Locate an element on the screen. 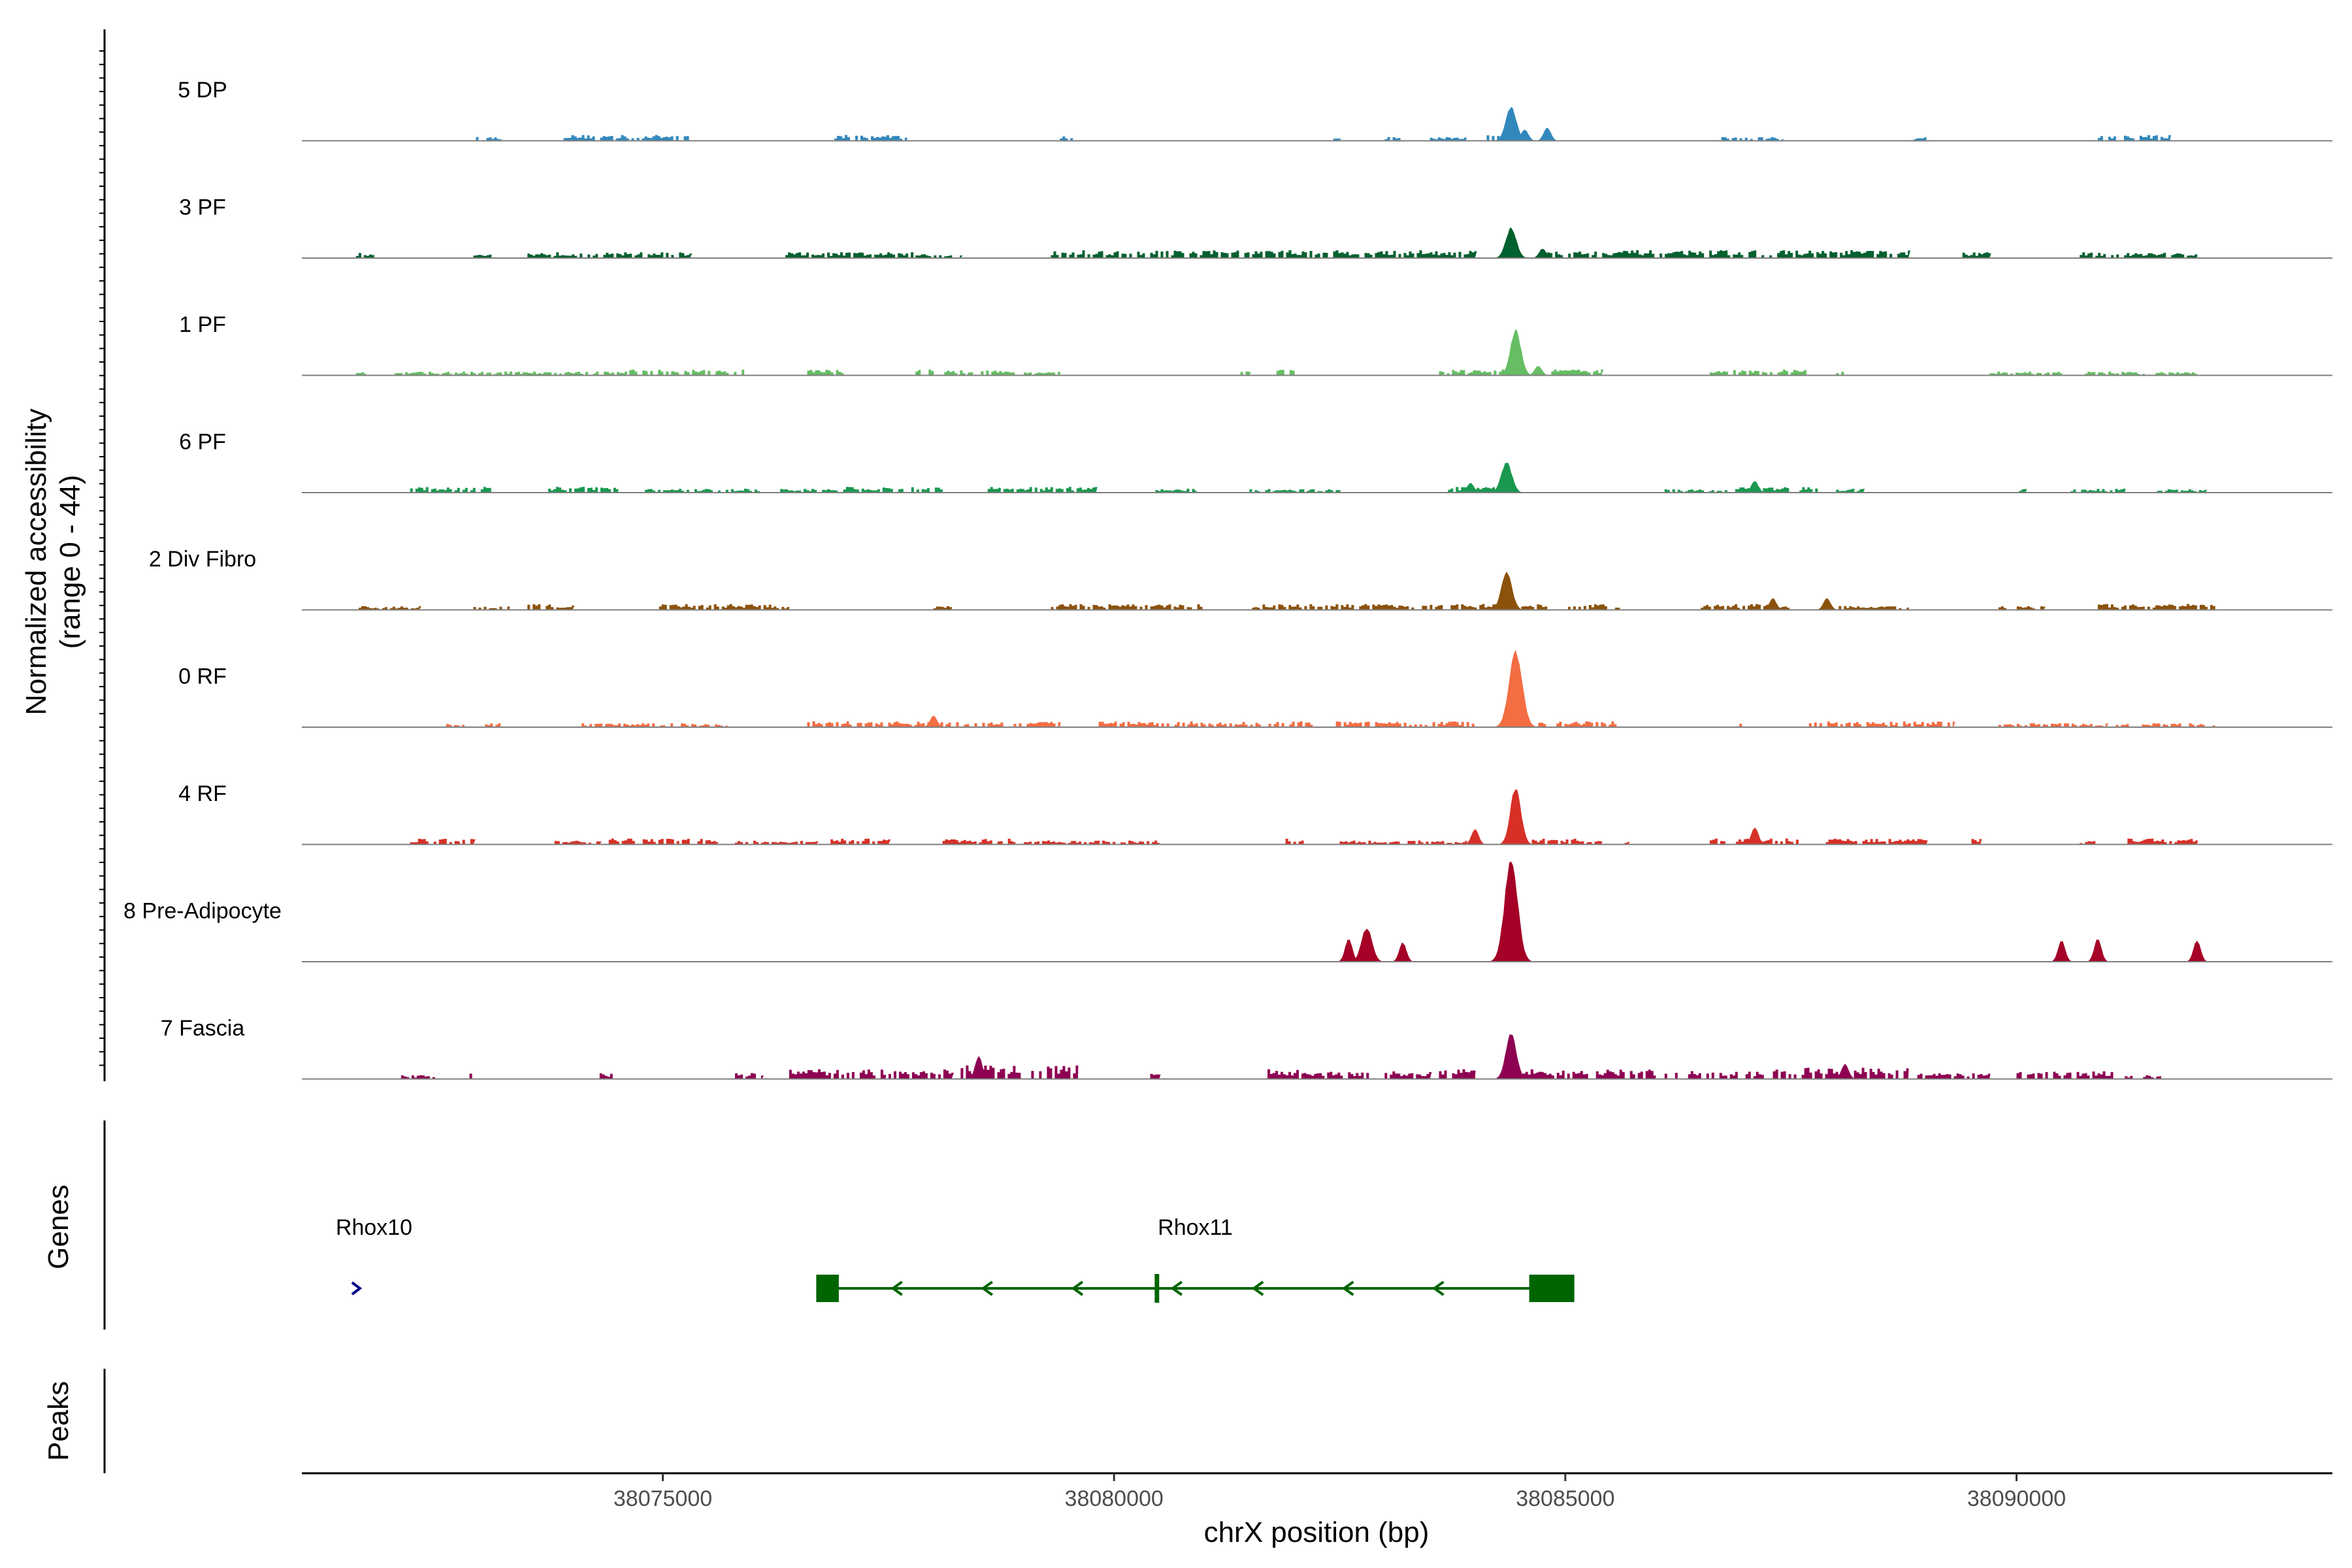 This screenshot has width=2352, height=1568. track-label: 7 Fascia is located at coordinates (203, 1028).